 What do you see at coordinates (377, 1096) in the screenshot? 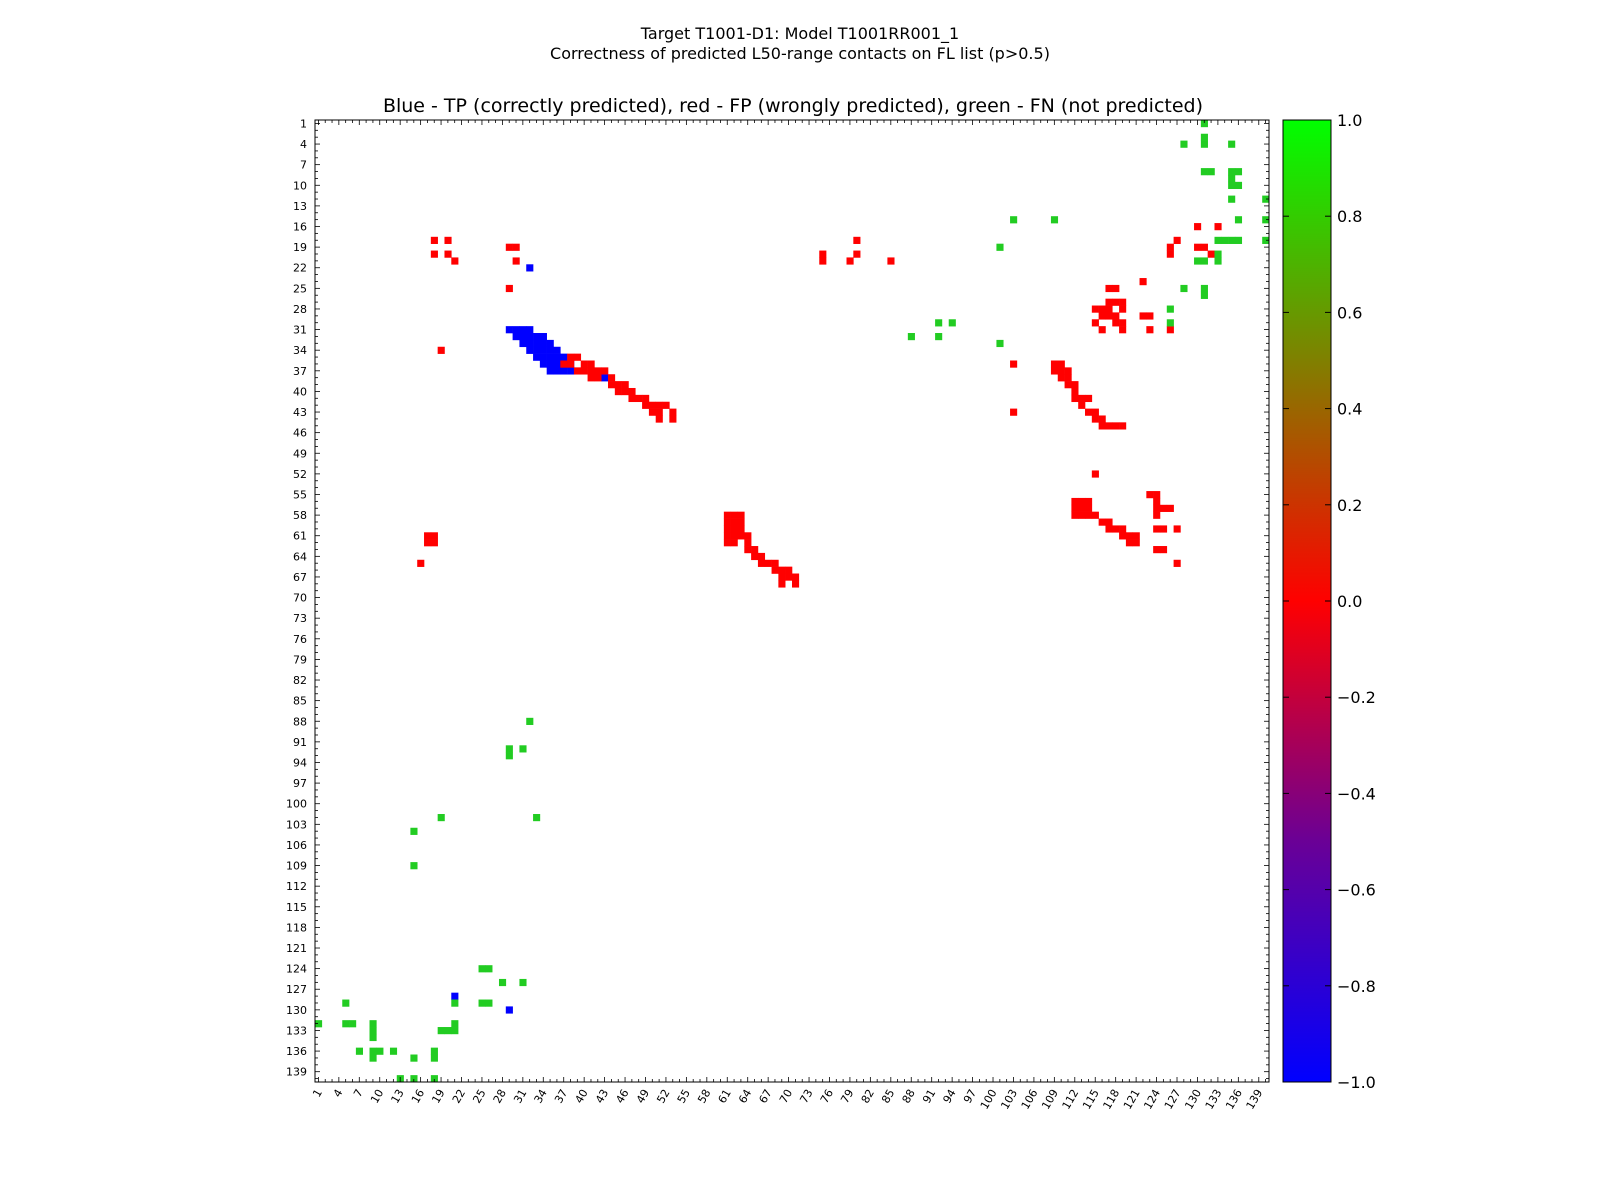
I see `x-tick-label: 10` at bounding box center [377, 1096].